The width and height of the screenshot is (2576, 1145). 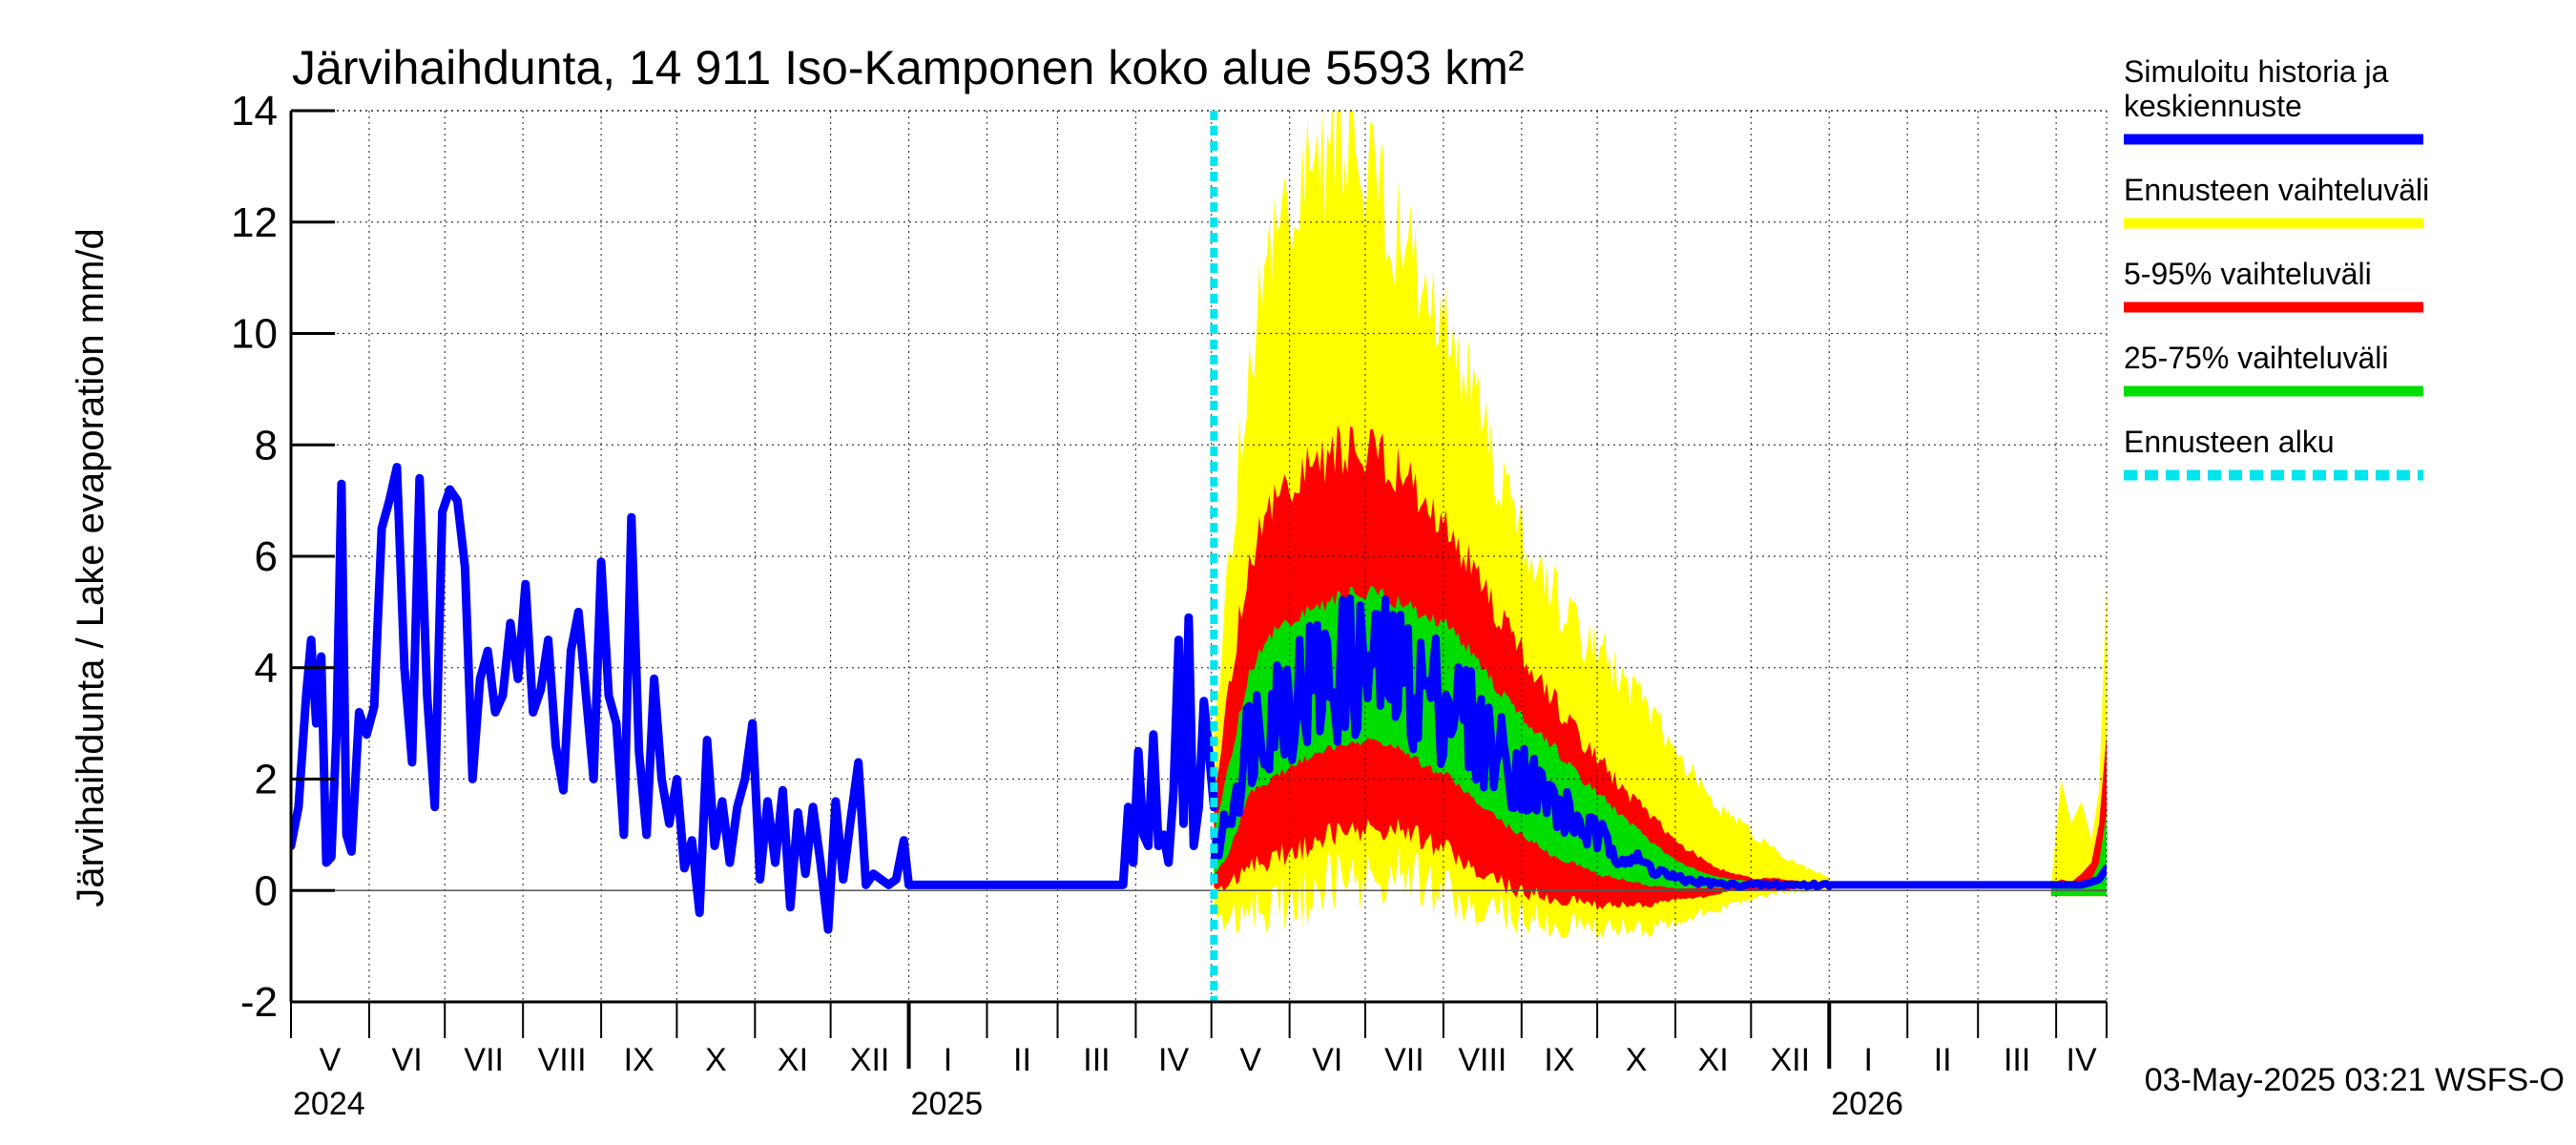 I want to click on history-line, so click(x=754, y=698).